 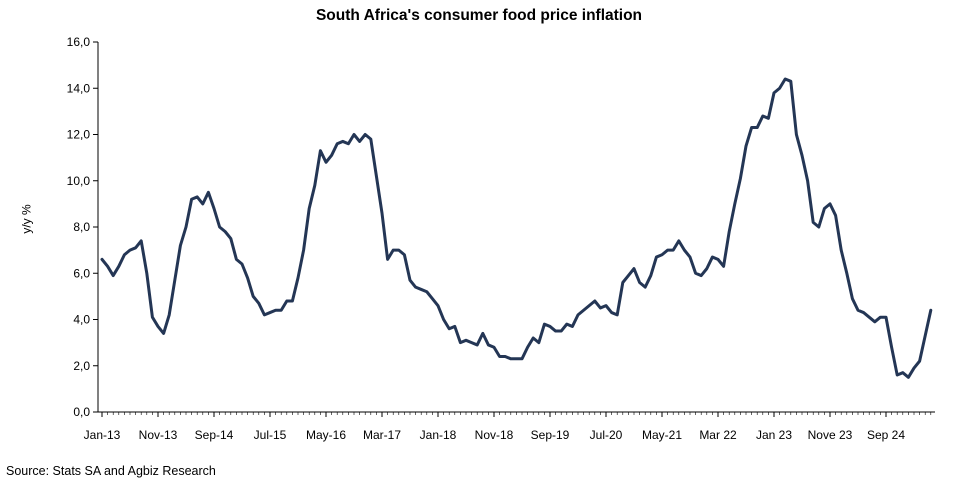 I want to click on x-tick-label: May-21, so click(x=662, y=435).